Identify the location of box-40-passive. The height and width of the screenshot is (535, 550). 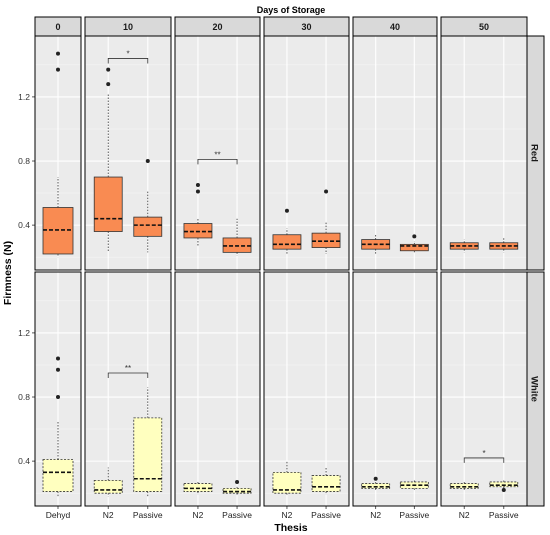
(414, 247).